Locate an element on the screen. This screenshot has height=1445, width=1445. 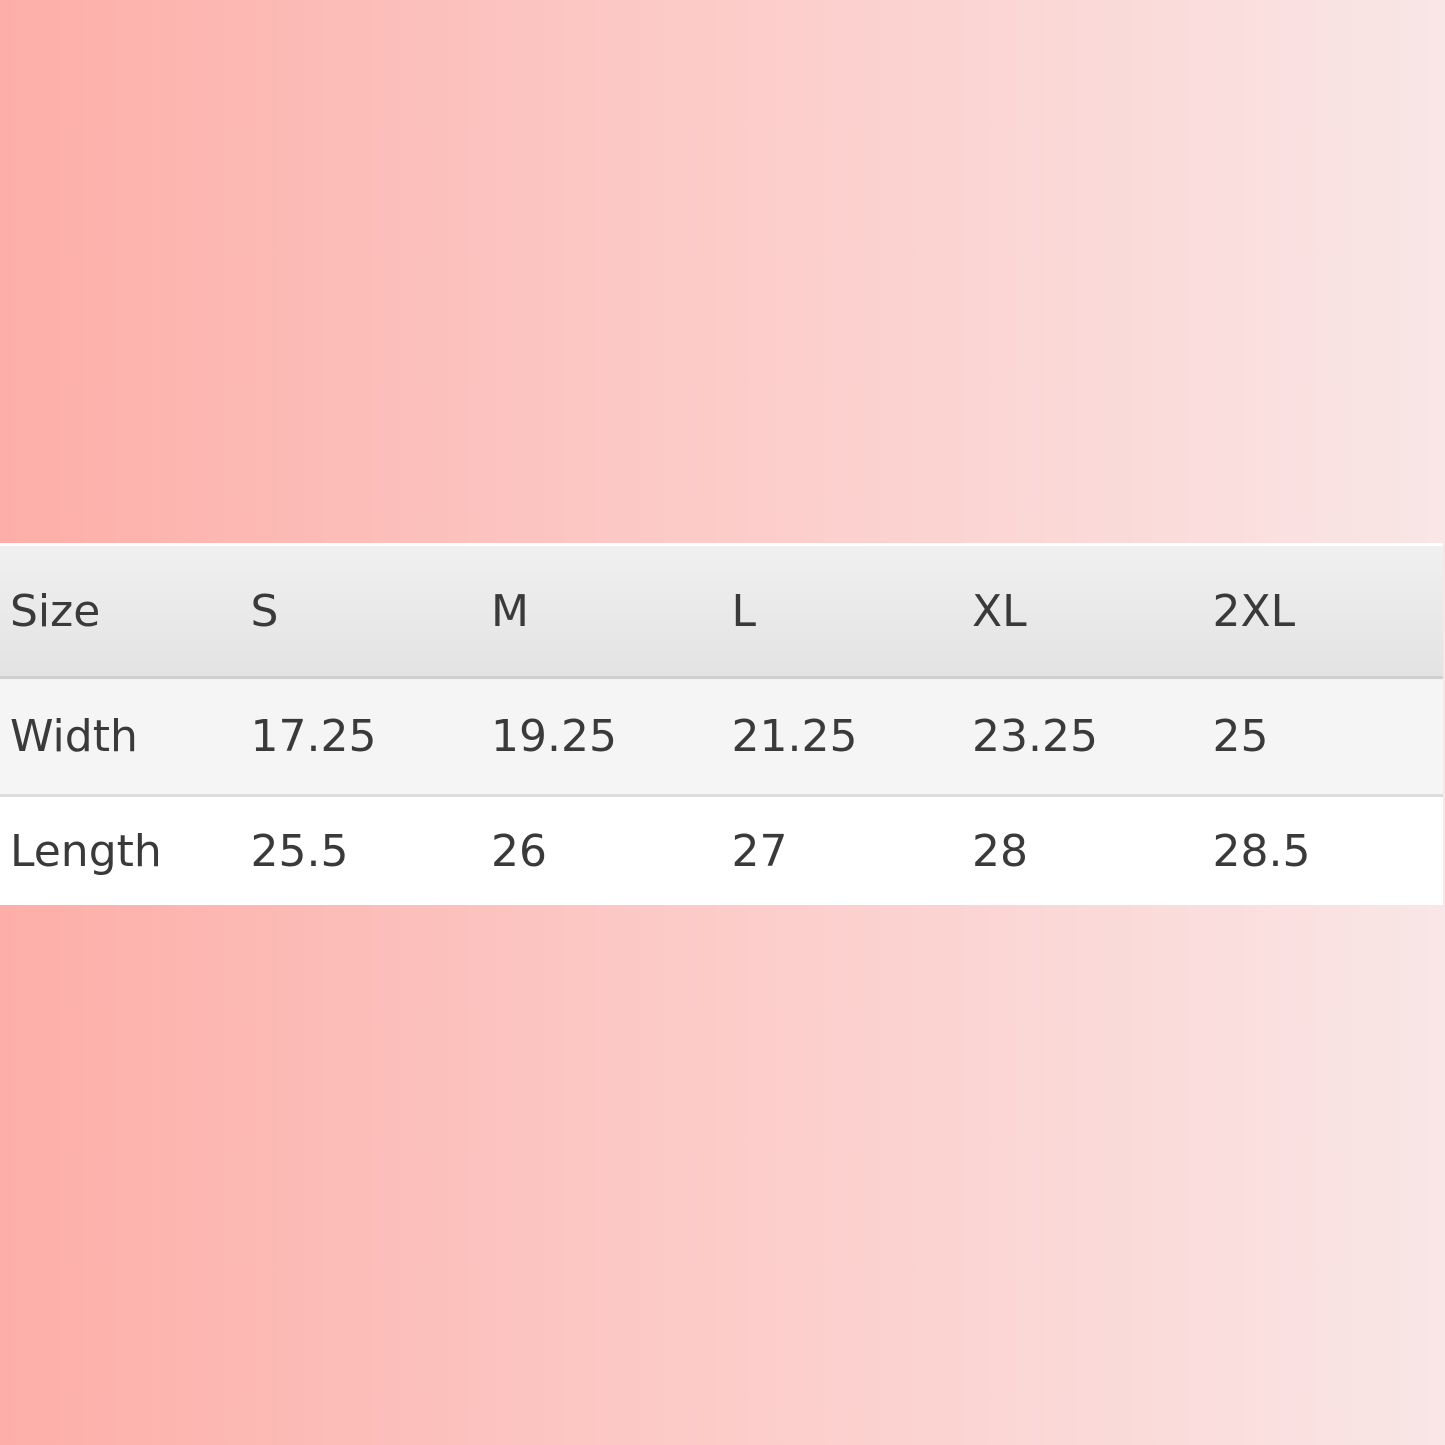
cell: 19.25 is located at coordinates (554, 736).